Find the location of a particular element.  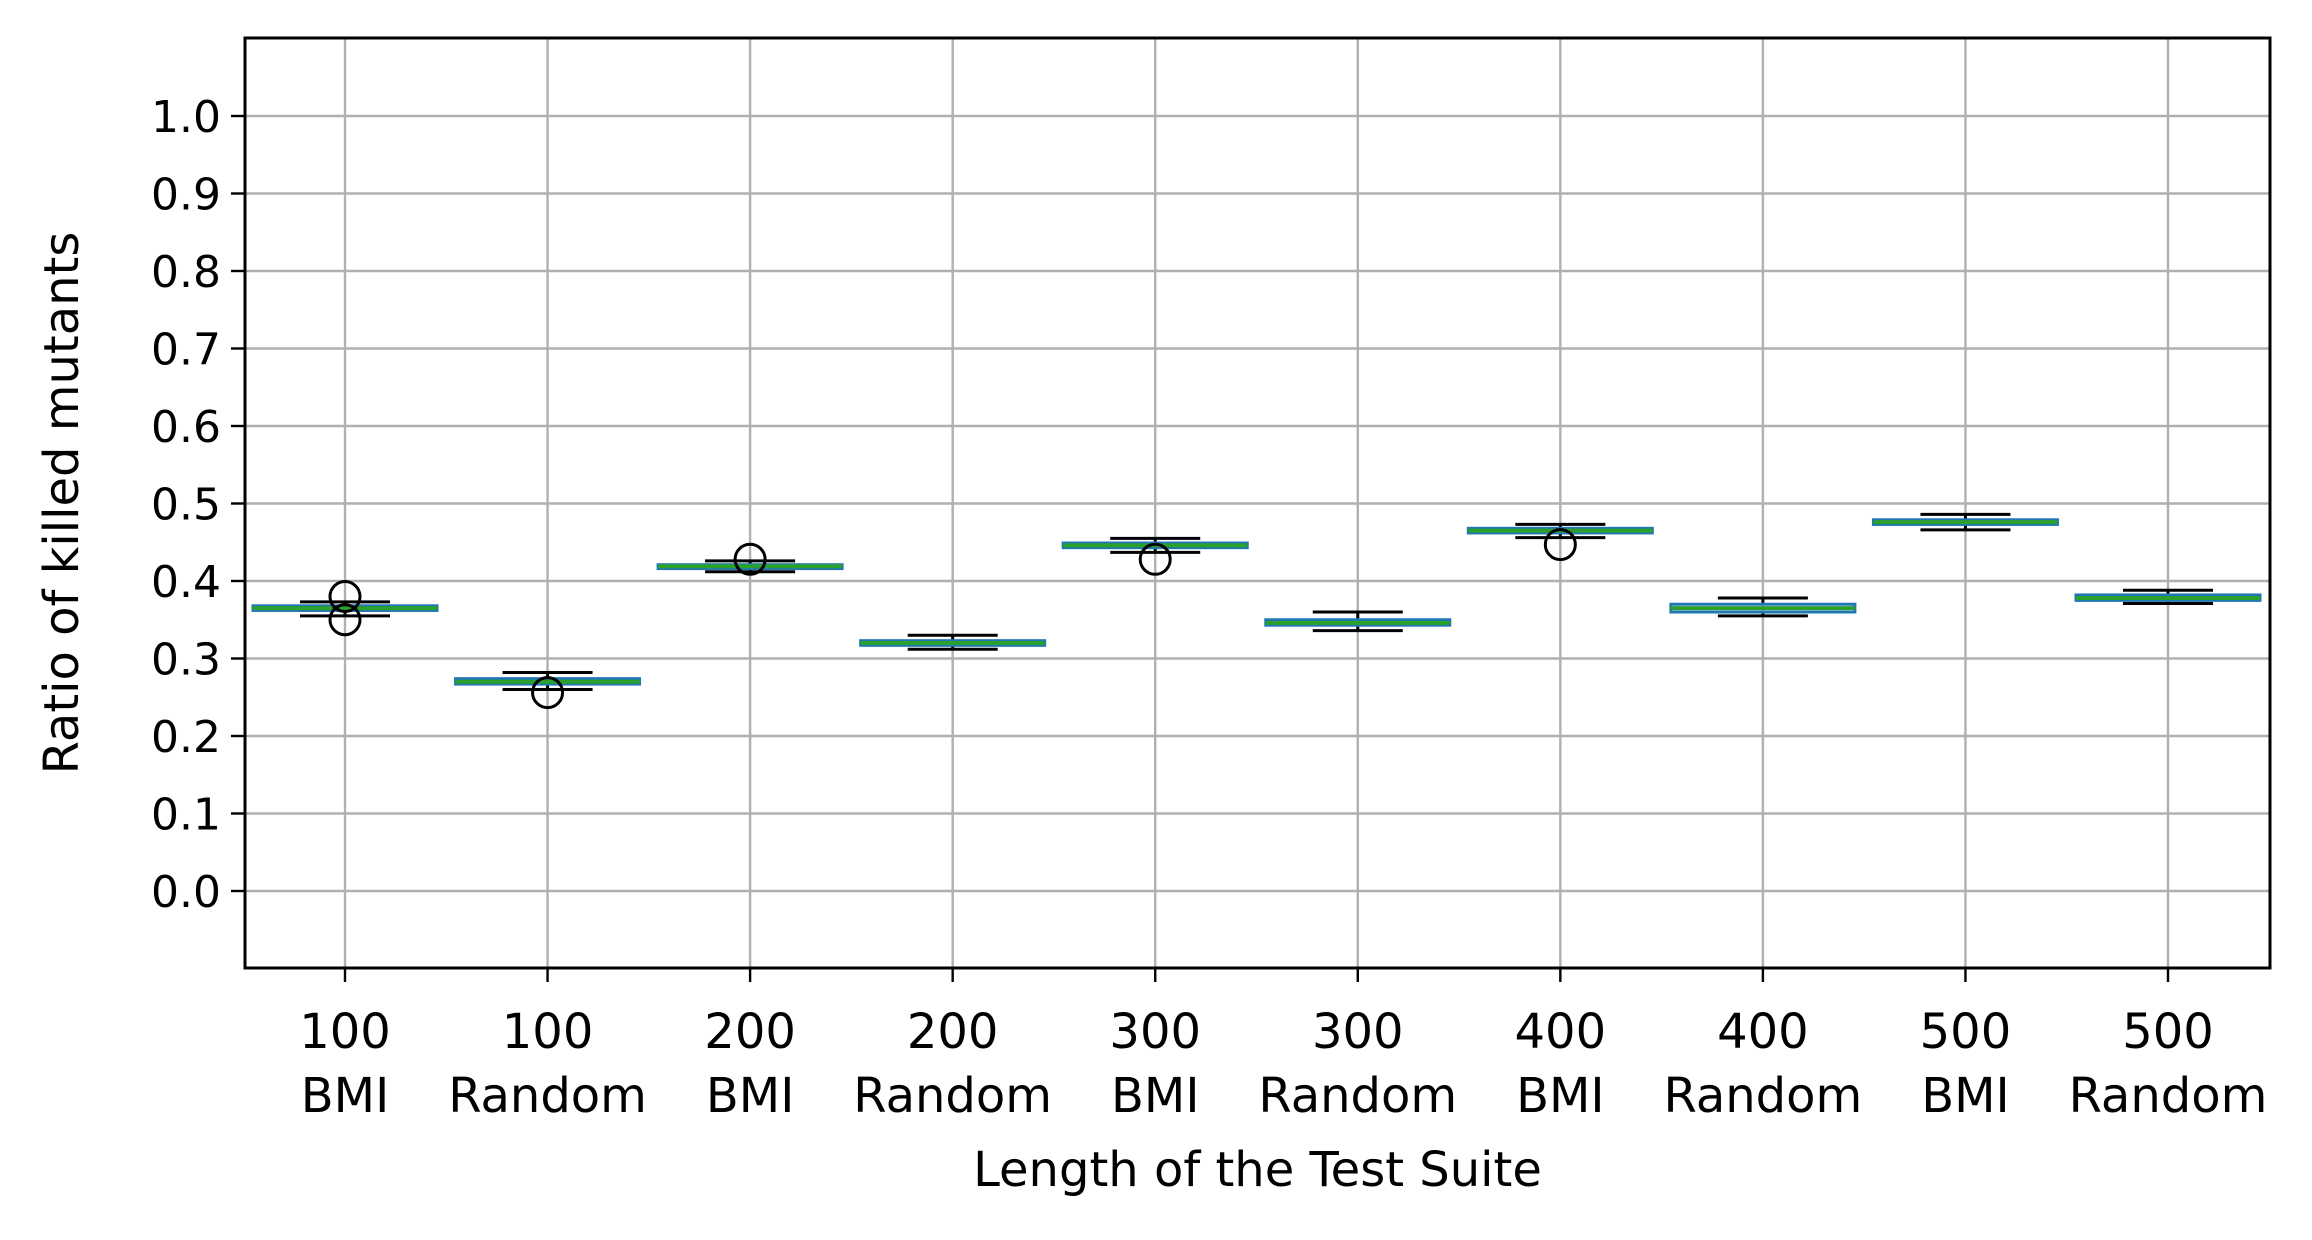

y-tick-label: 0.0 is located at coordinates (186, 892).